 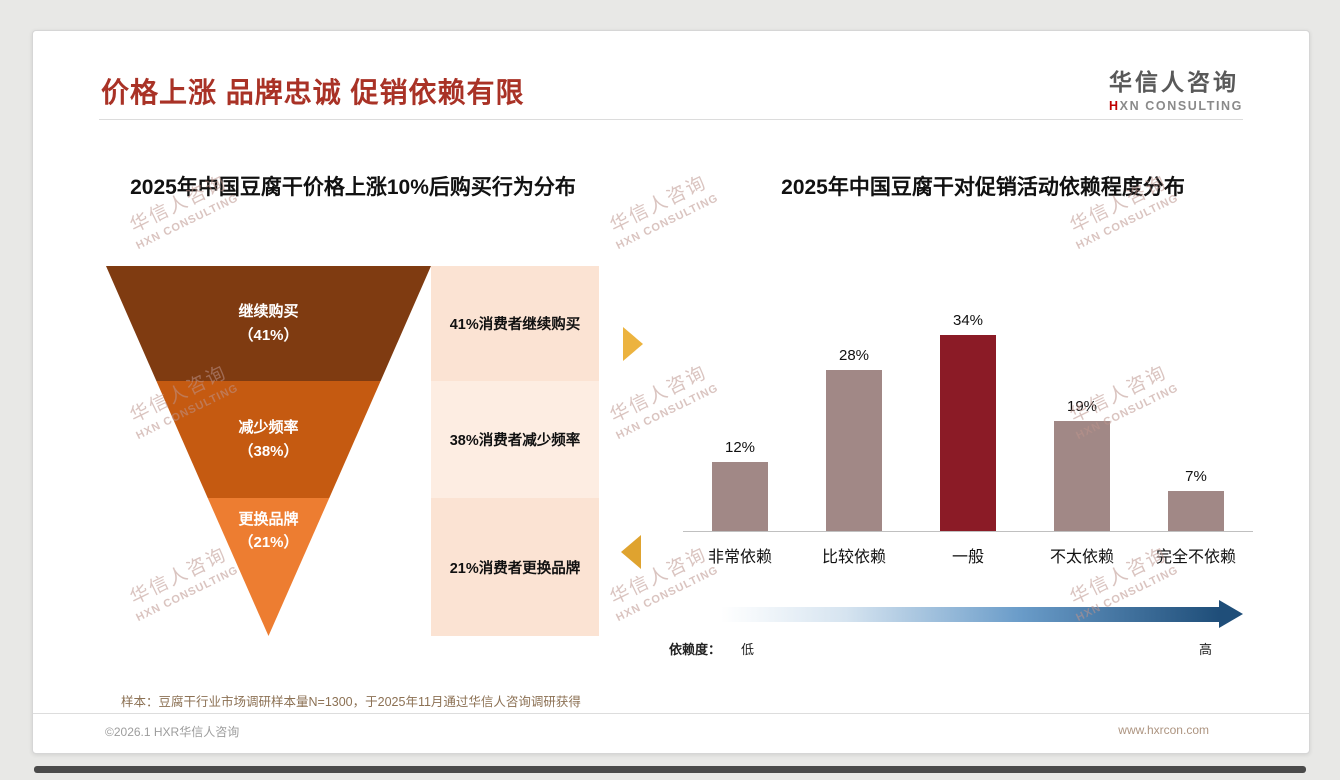 I want to click on funnel-chart: 继续购买 （41%） 减少频率 （38%） 更换品牌 （21%）, so click(x=268, y=451).